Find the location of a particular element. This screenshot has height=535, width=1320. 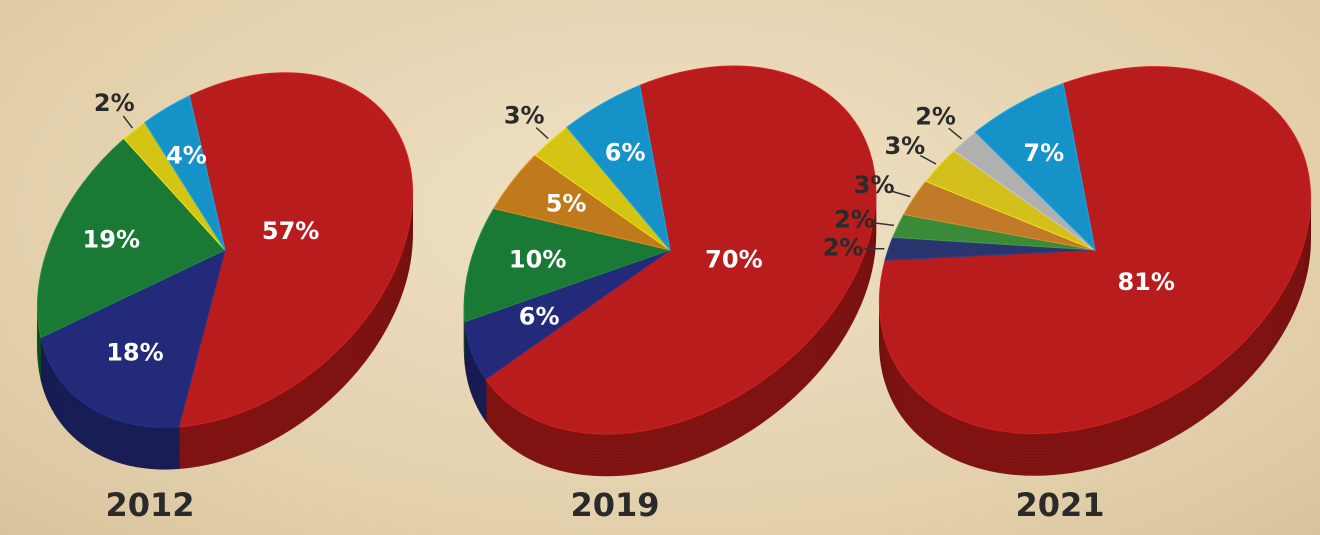

value-label: 18% is located at coordinates (134, 352).